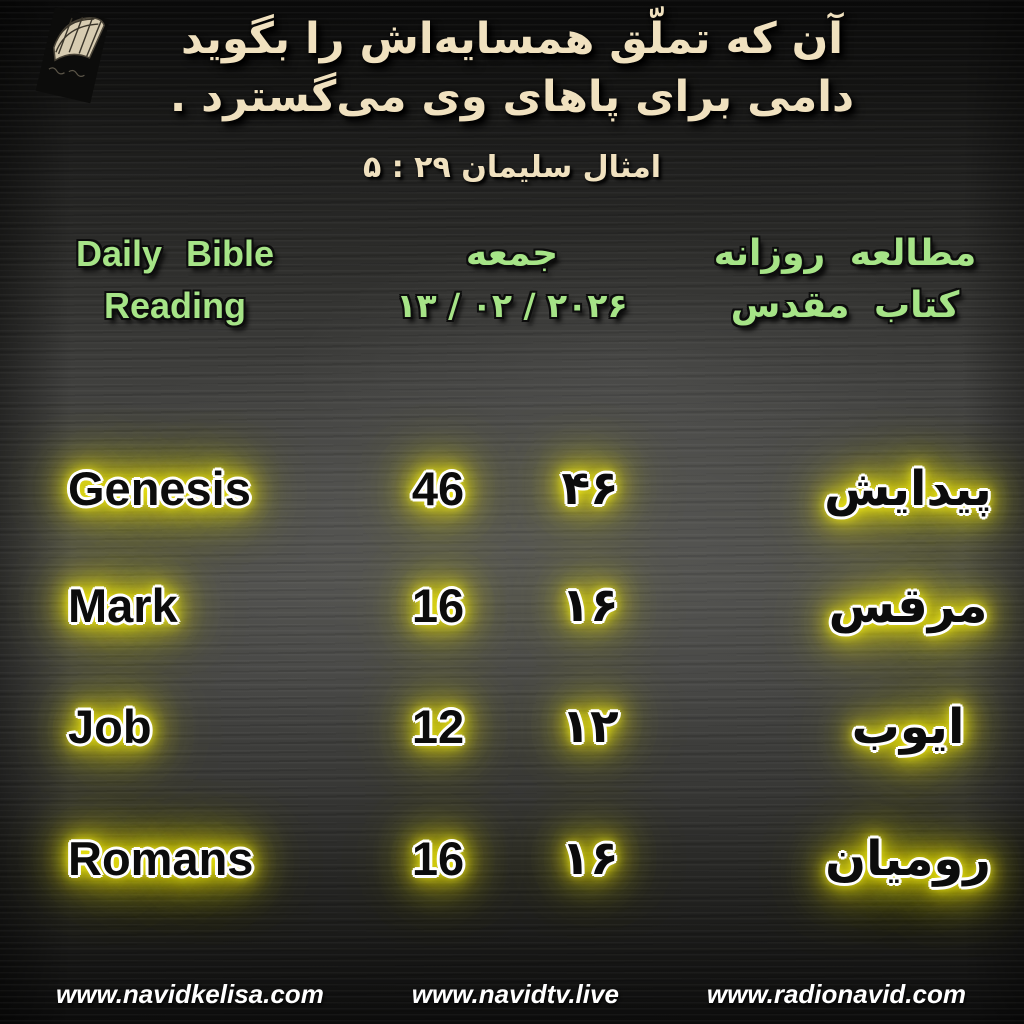 This screenshot has width=1024, height=1024. What do you see at coordinates (845, 305) in the screenshot?
I see `header-persian-line2: کتاب مقدس` at bounding box center [845, 305].